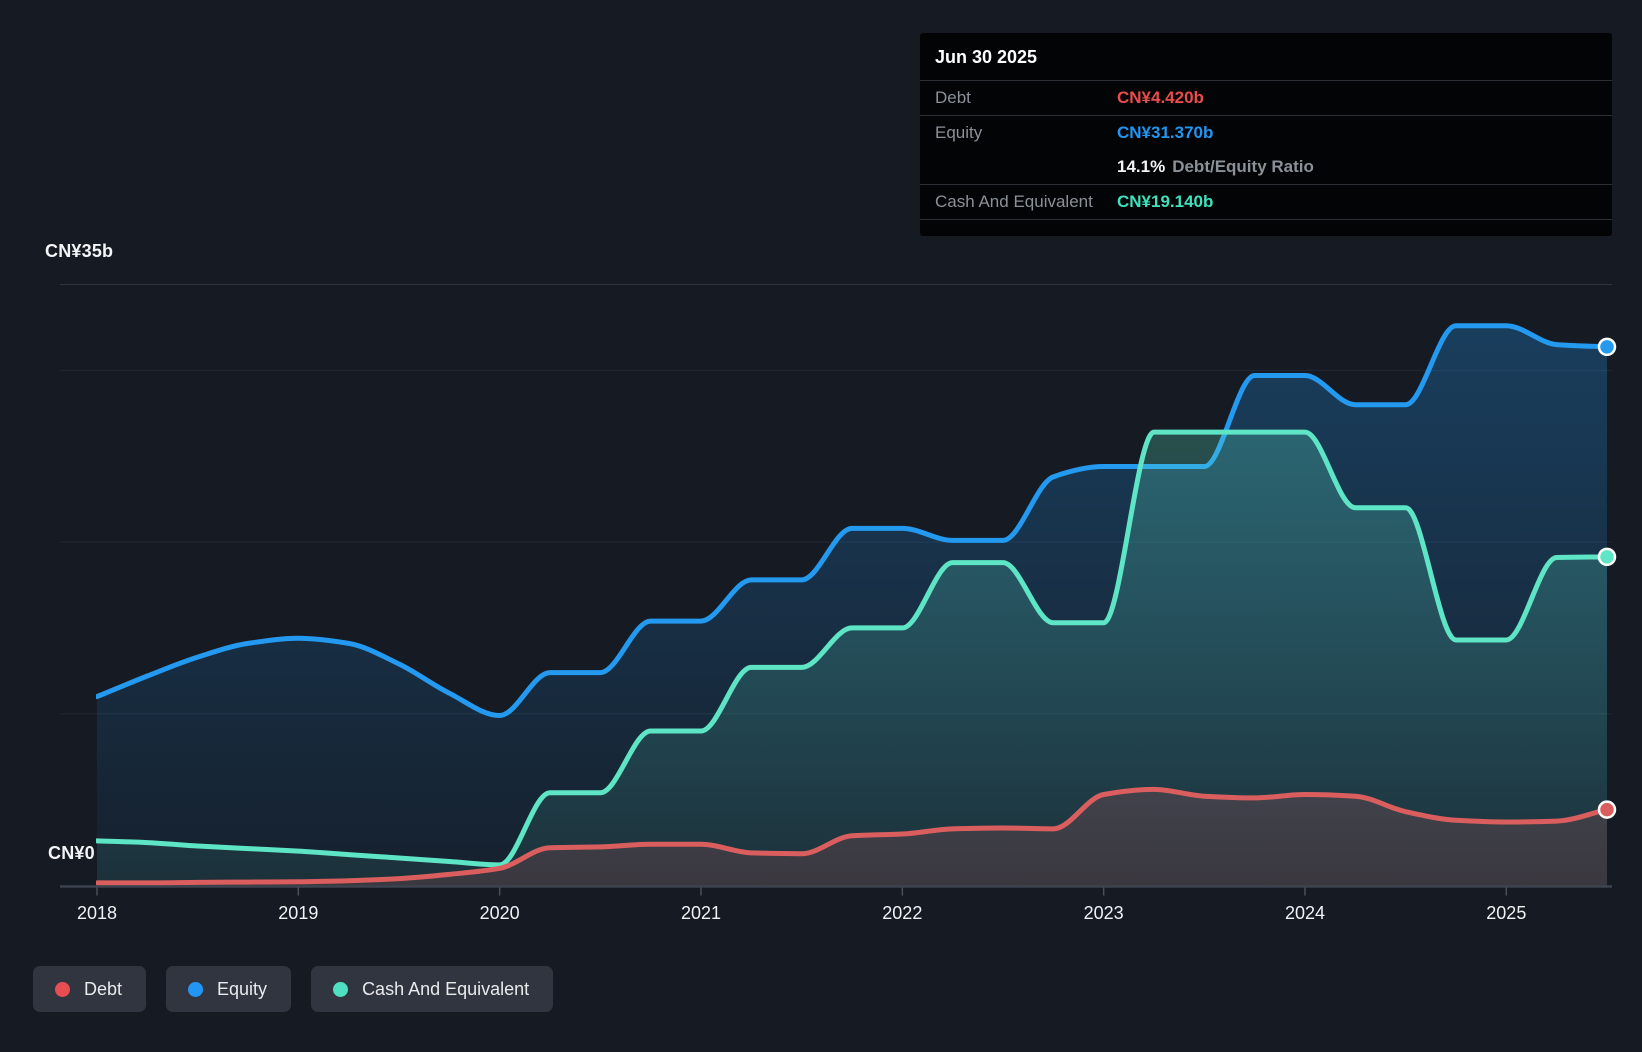 This screenshot has height=1052, width=1642. What do you see at coordinates (1165, 201) in the screenshot?
I see `tooltip-cash-value: CN¥19.140b` at bounding box center [1165, 201].